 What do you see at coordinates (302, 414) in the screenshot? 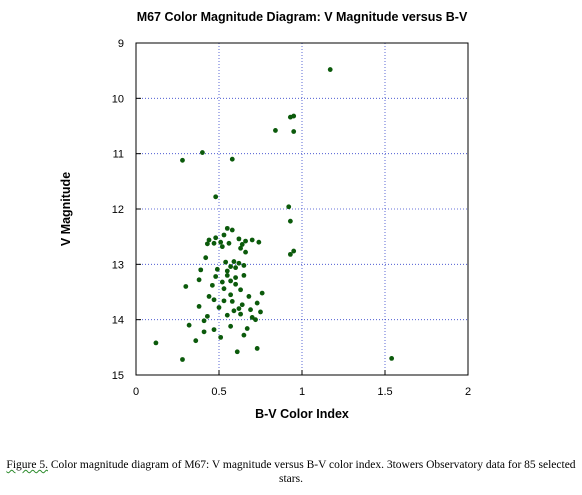
I see `x-axis-label: B-V Color Index` at bounding box center [302, 414].